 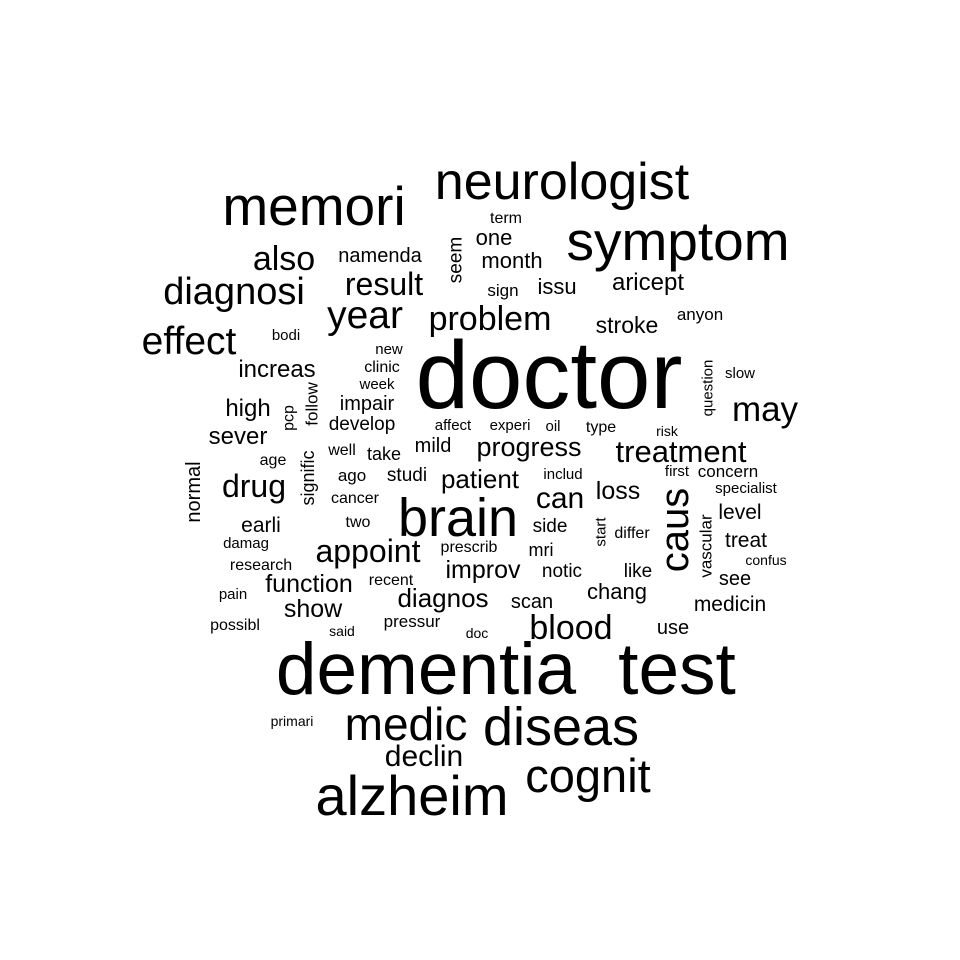 I want to click on word-oil: oil, so click(x=552, y=426).